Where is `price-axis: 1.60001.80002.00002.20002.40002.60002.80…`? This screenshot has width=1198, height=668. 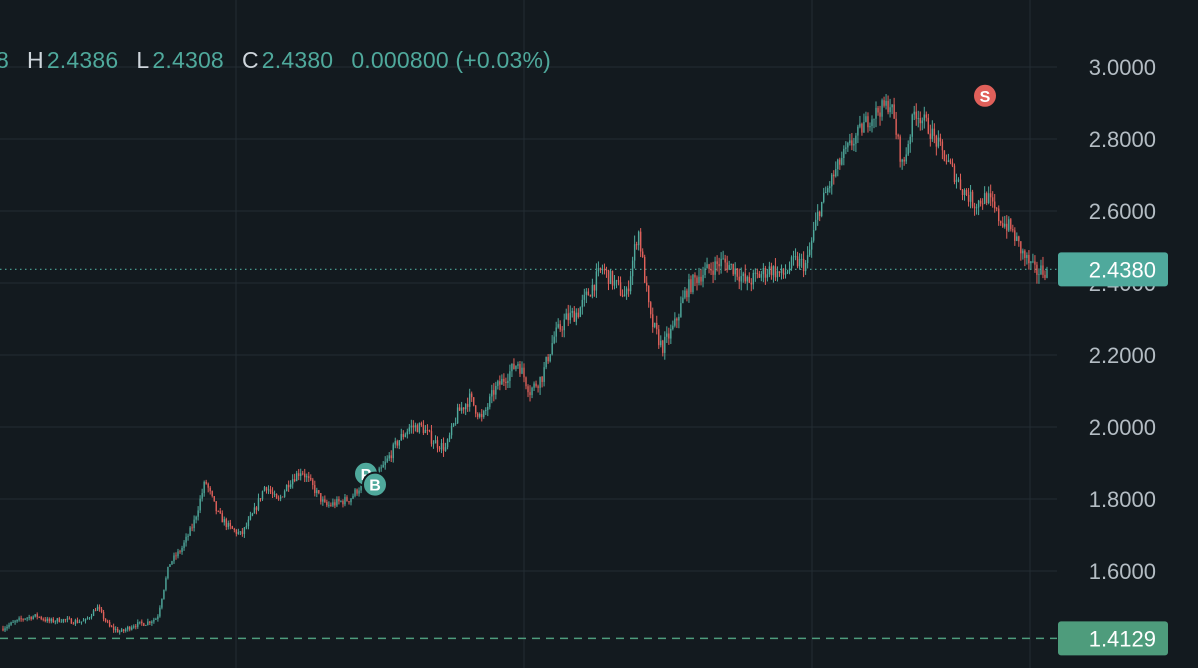
price-axis: 1.60001.80002.00002.20002.40002.60002.80… is located at coordinates (1113, 355).